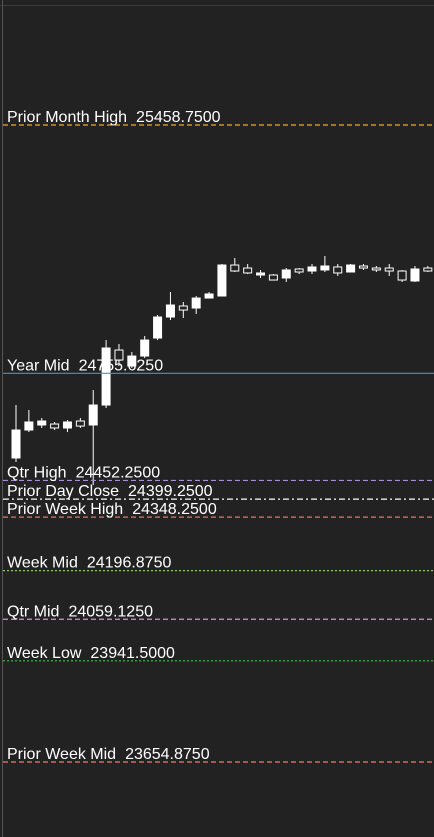 This screenshot has height=837, width=434. I want to click on level-label: Prior Day Close 24399.2500, so click(110, 491).